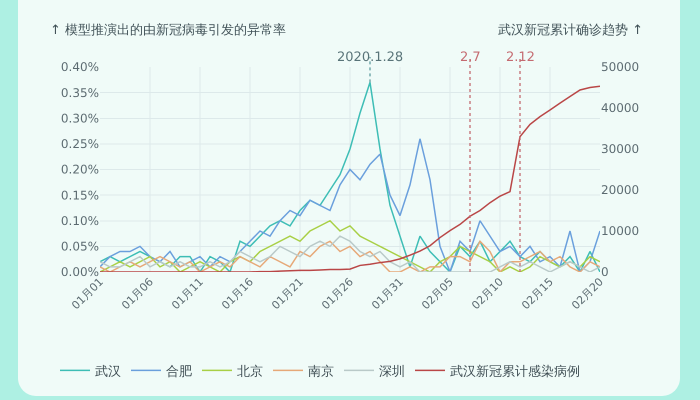  Describe the element at coordinates (515, 372) in the screenshot. I see `legend-label: 武汉新冠累计感染病例` at that location.